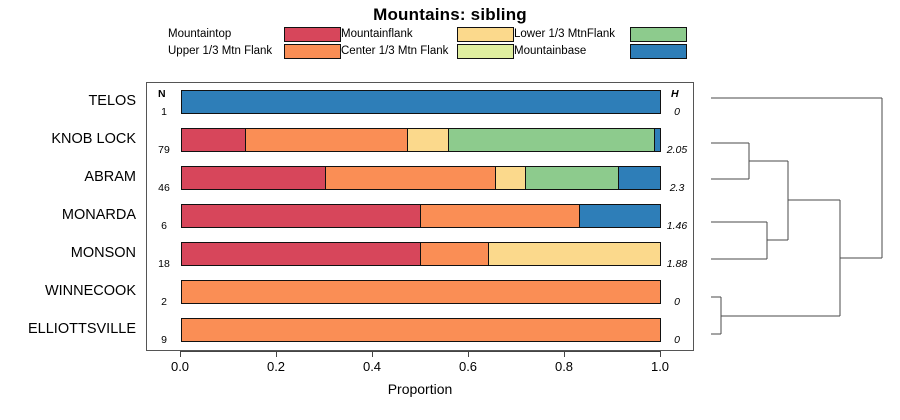 The height and width of the screenshot is (420, 900). What do you see at coordinates (254, 34) in the screenshot?
I see `legend-item-mountaintop: Mountaintop` at bounding box center [254, 34].